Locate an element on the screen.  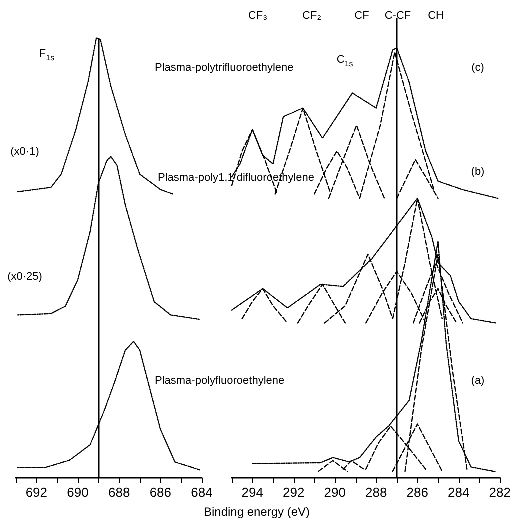
annotation: (b) is located at coordinates (478, 172).